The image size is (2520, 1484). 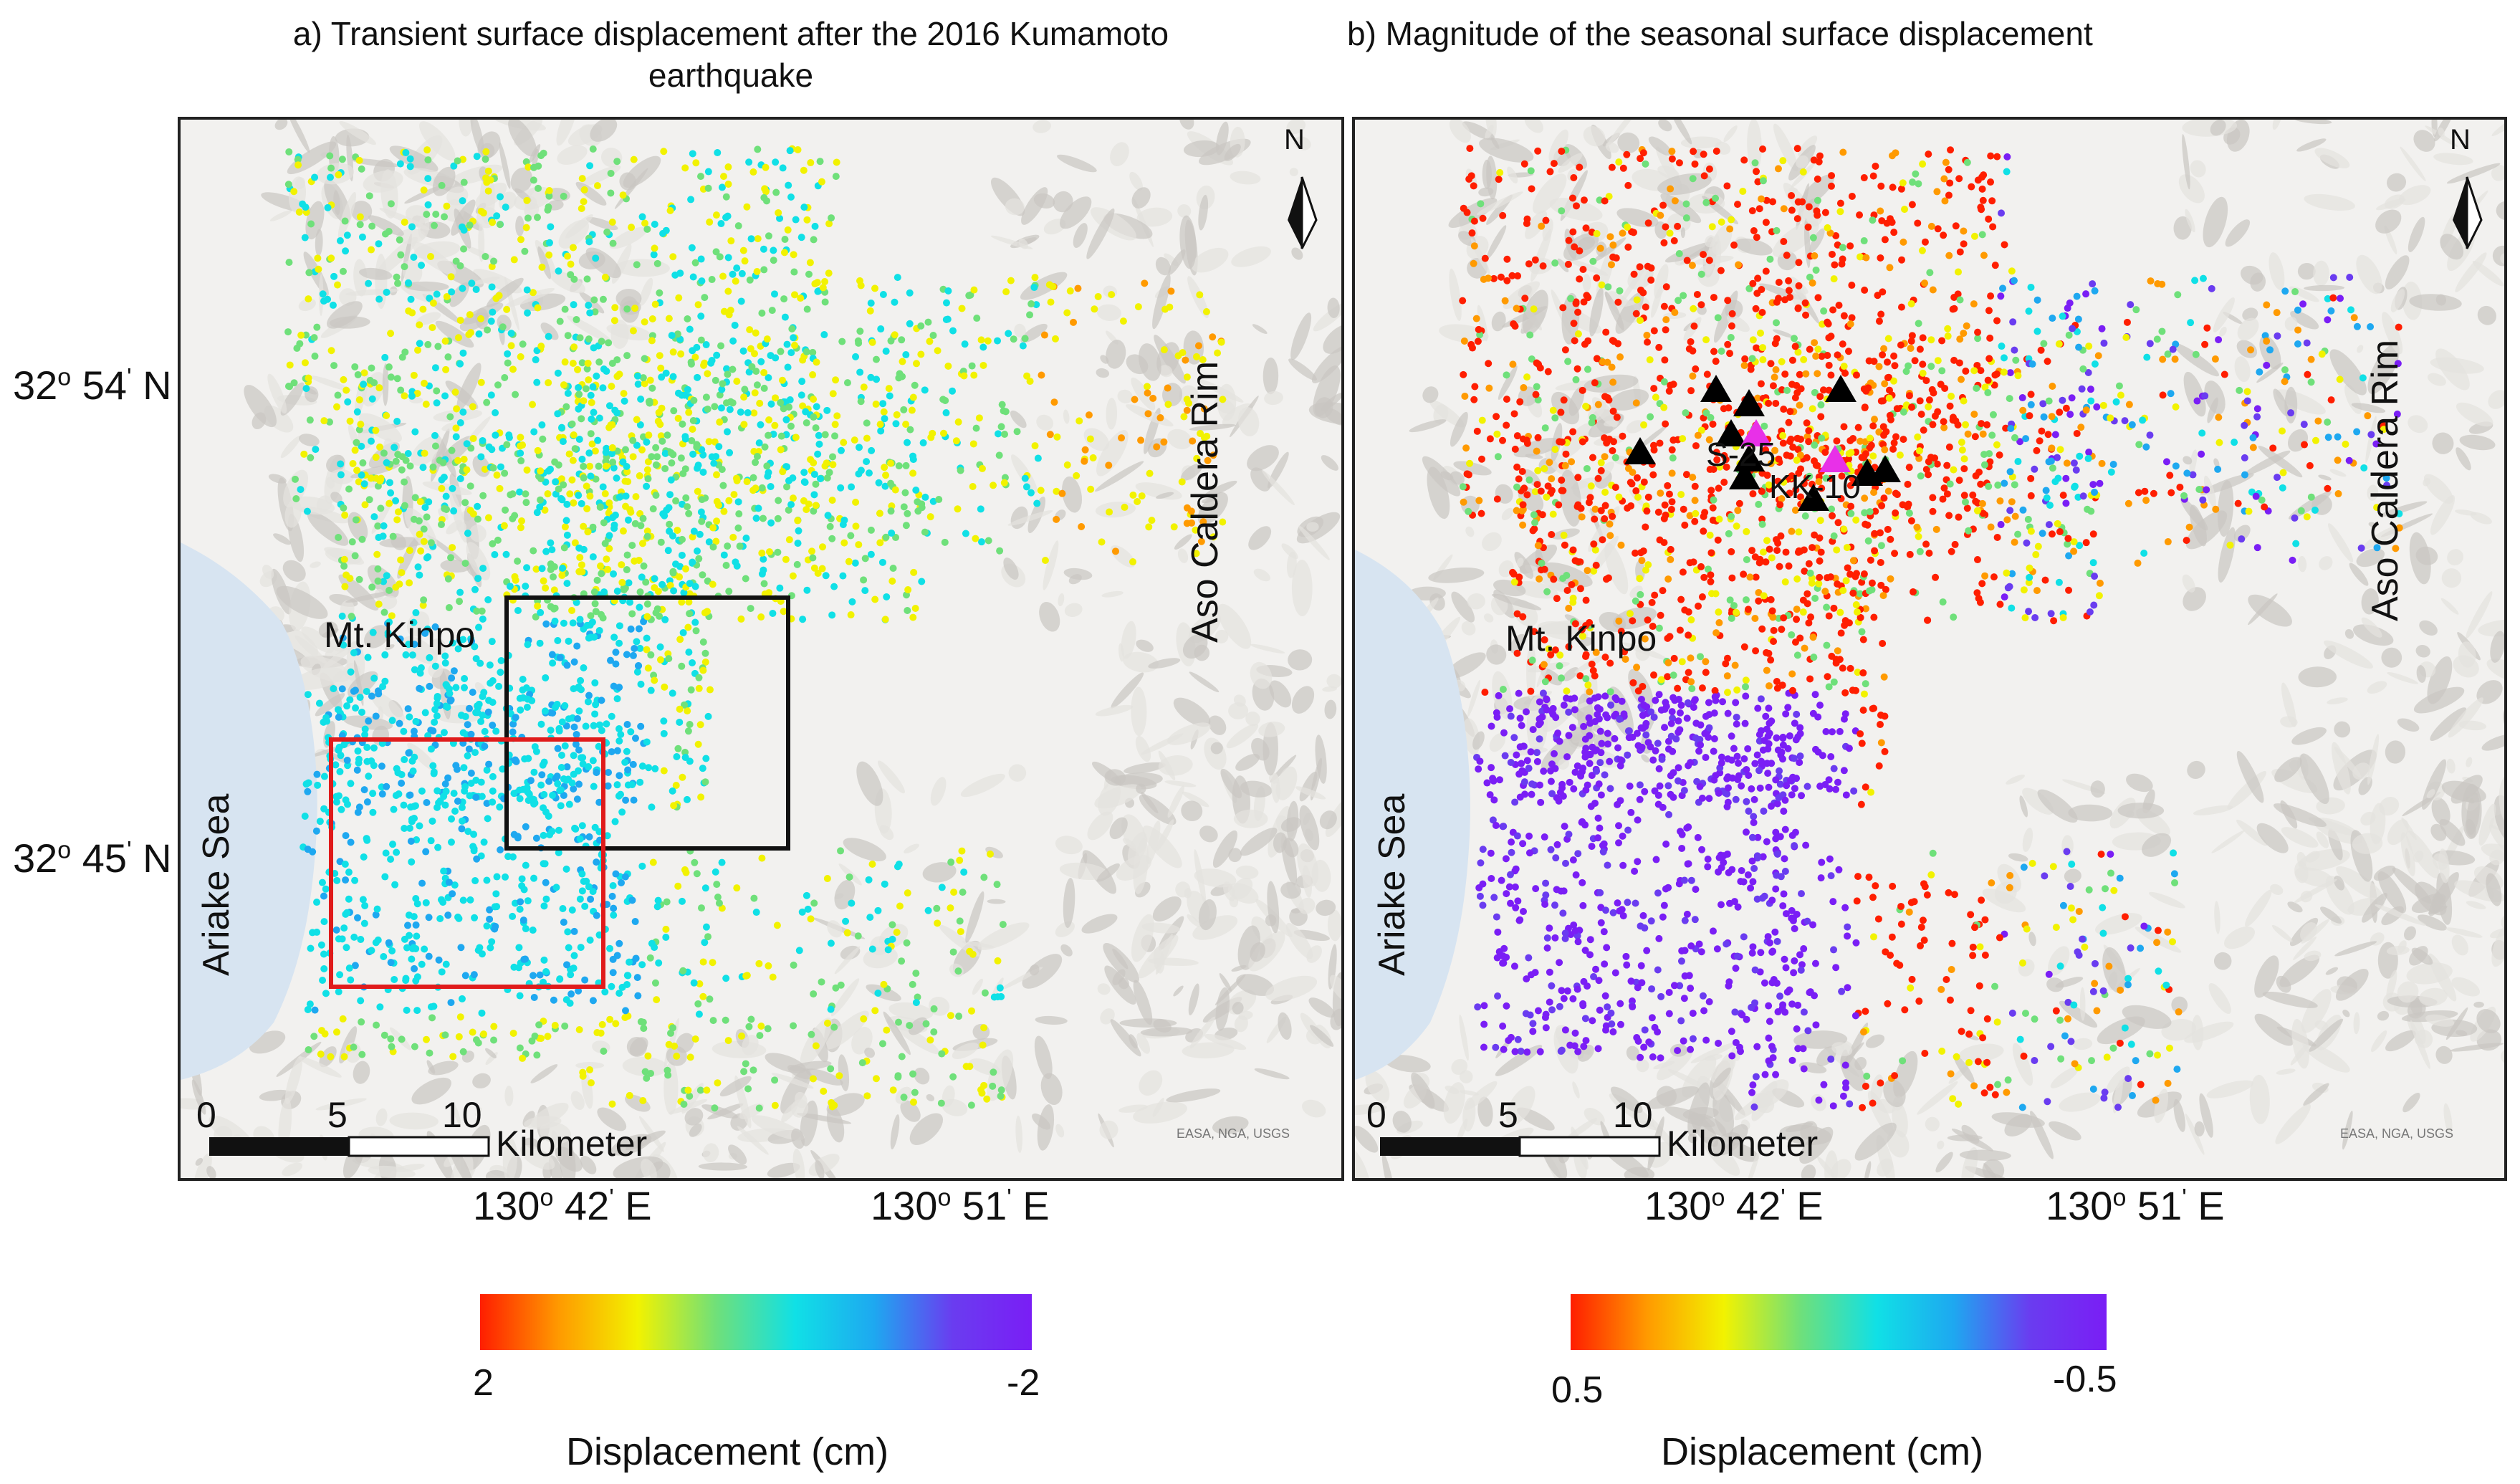 What do you see at coordinates (1734, 1205) in the screenshot?
I see `panel-b-lon-tick-42: 130o 42' E` at bounding box center [1734, 1205].